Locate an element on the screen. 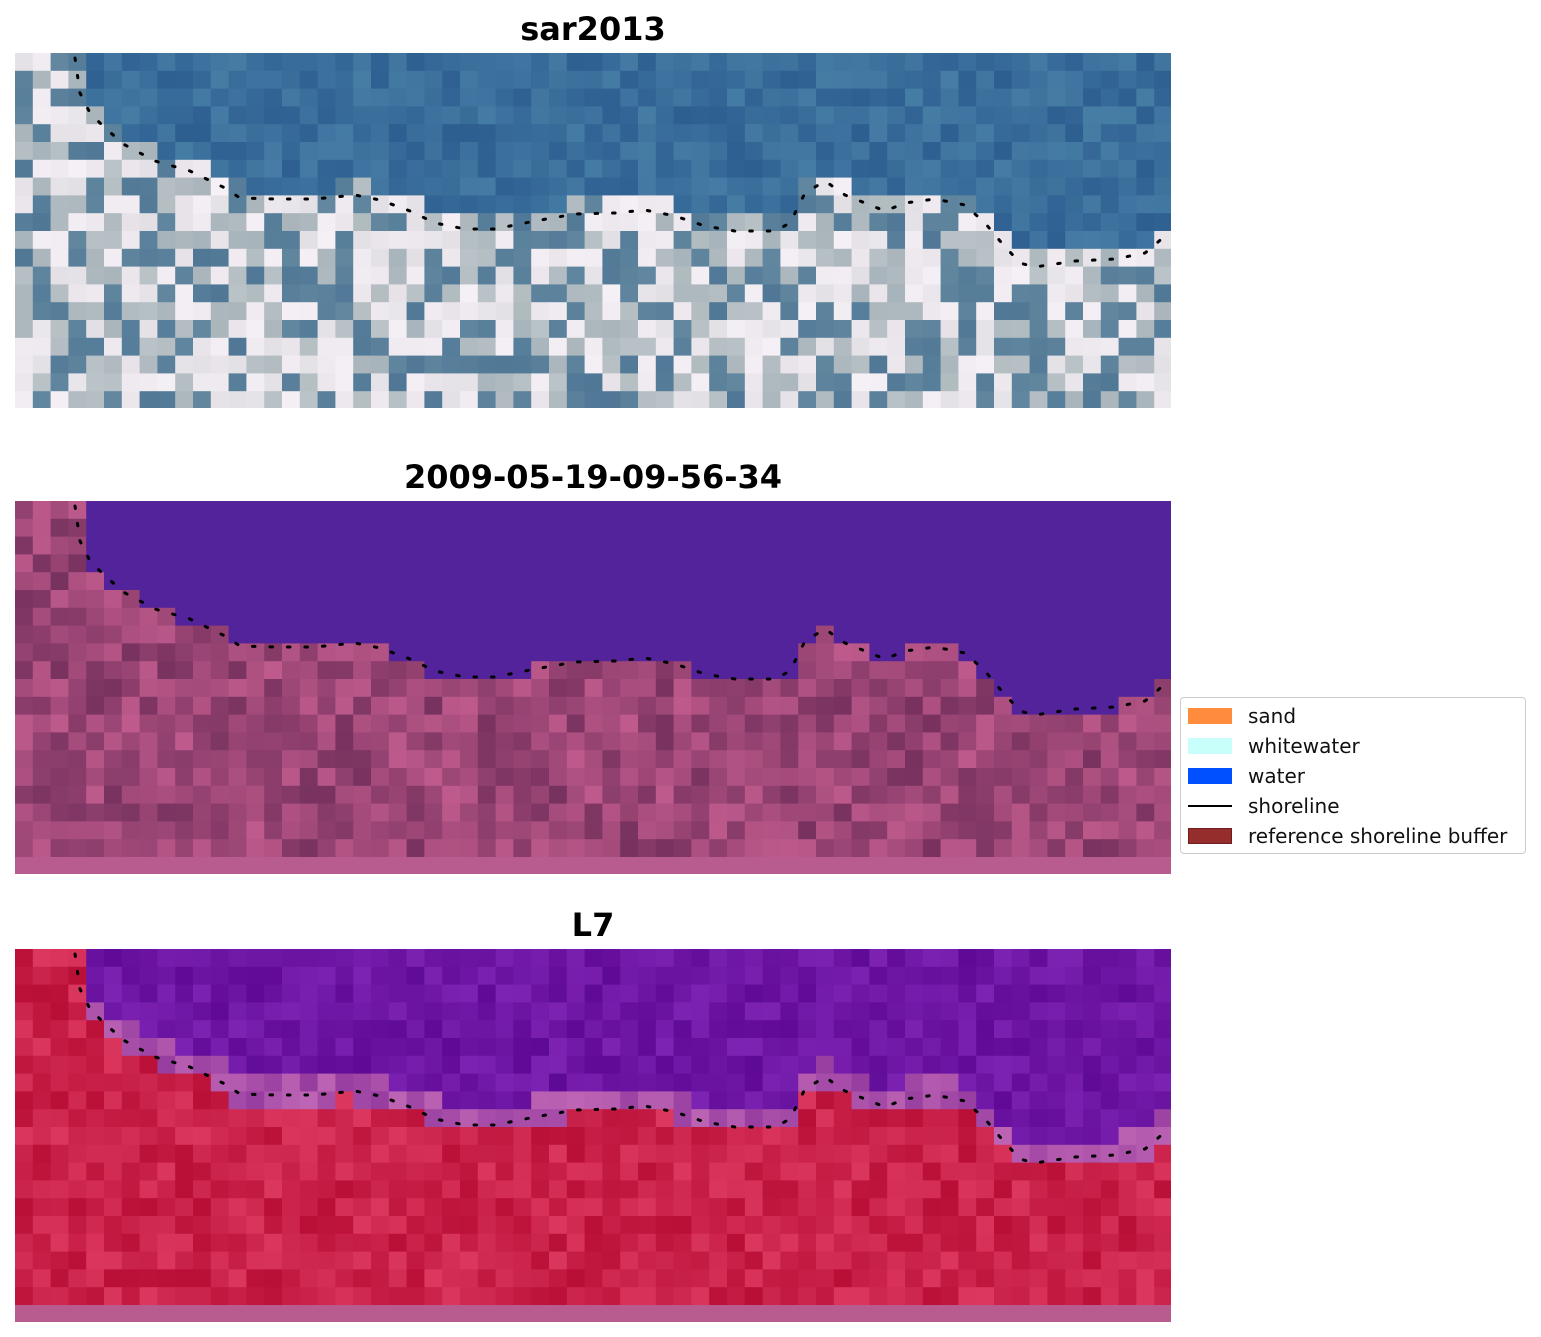  legend-item-whitewater: whitewater is located at coordinates (1274, 746).